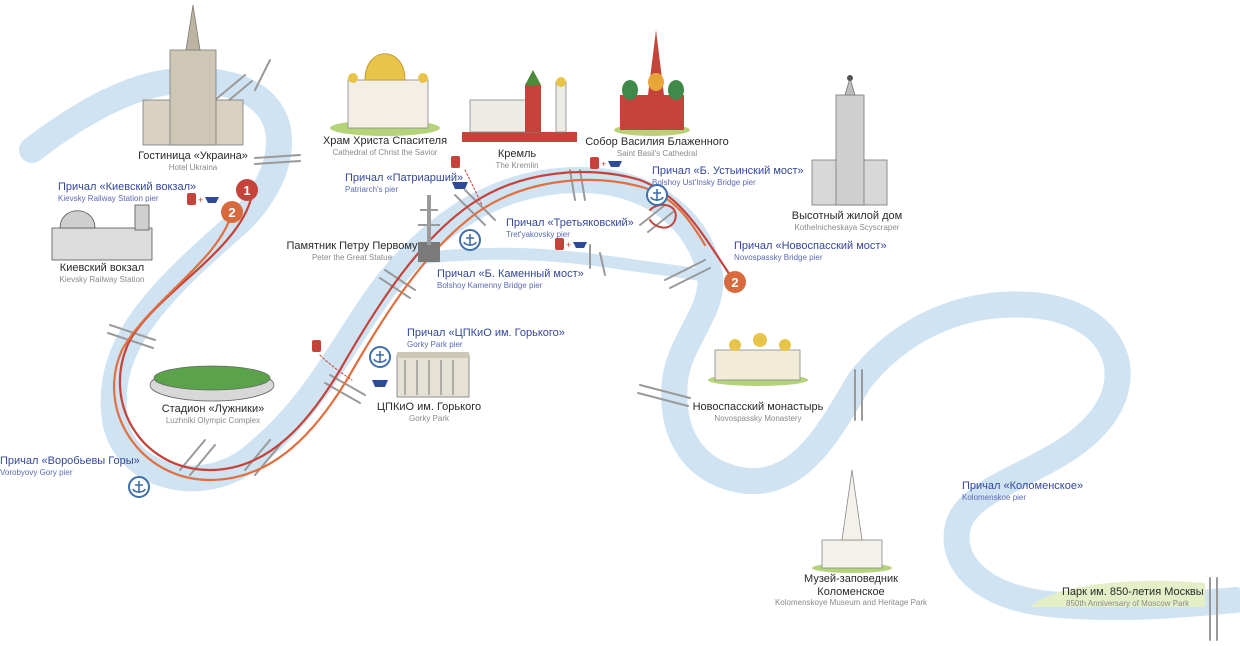 The image size is (1240, 646). I want to click on cathedral-christ-illustration, so click(385, 94).